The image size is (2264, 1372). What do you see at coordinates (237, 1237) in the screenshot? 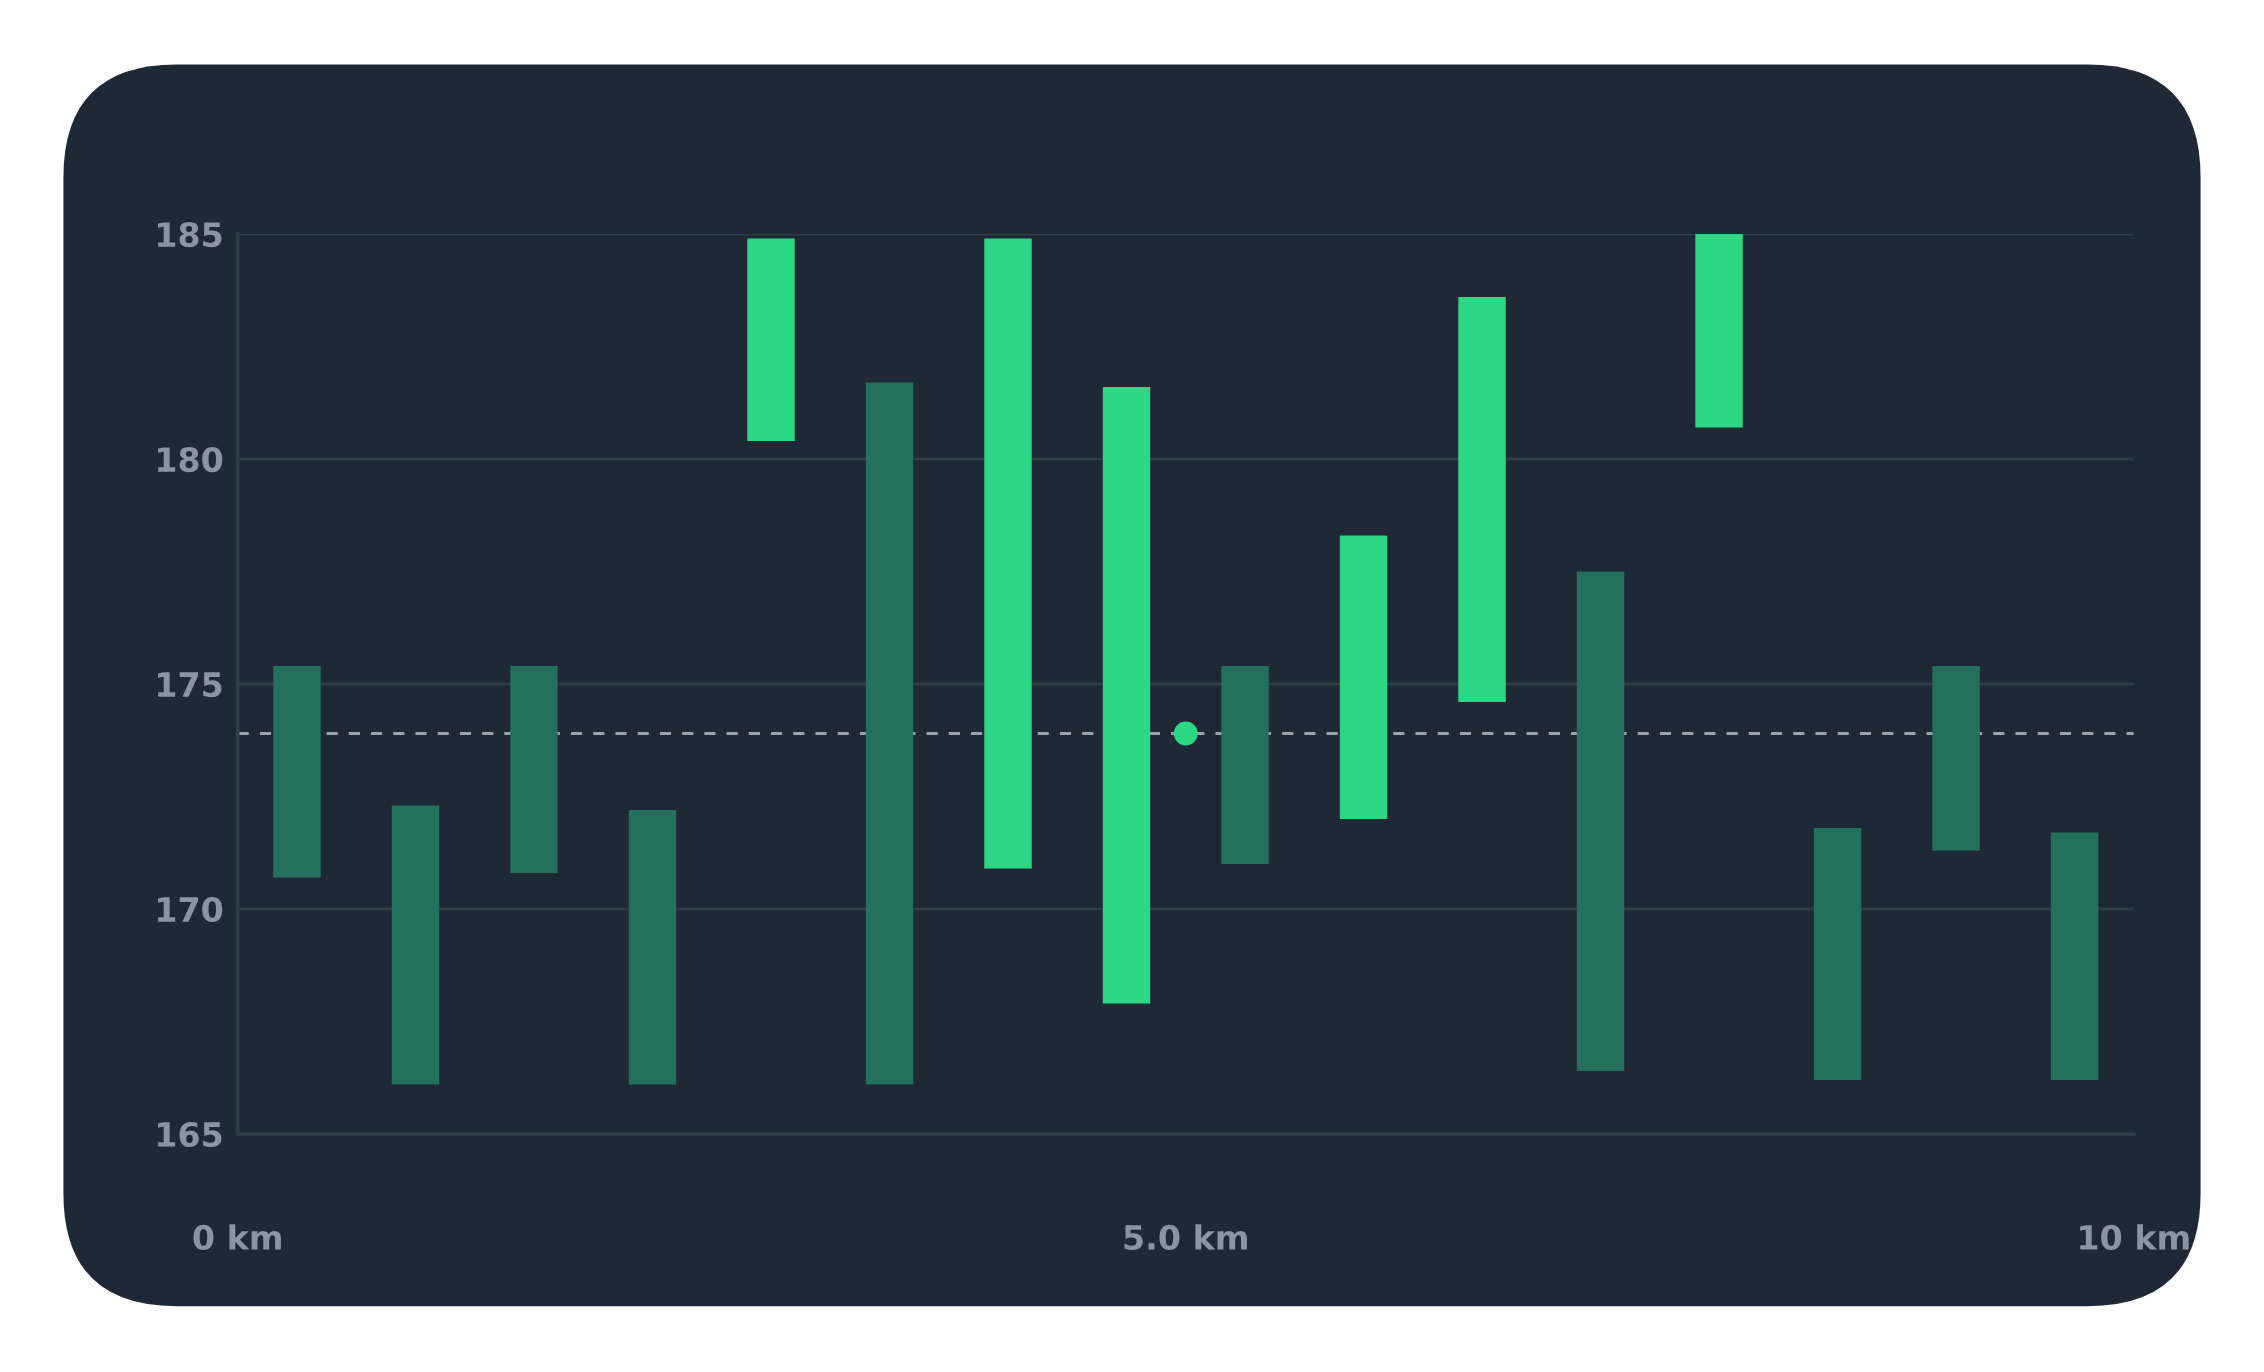
I see `x-tick-label: 0 km` at bounding box center [237, 1237].